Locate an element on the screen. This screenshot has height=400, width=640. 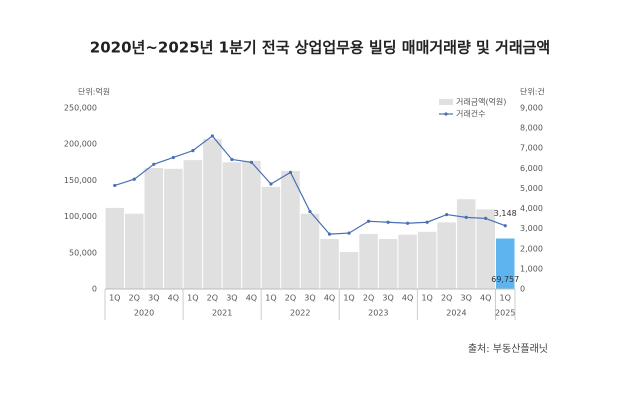
x-group-label: 2024 is located at coordinates (456, 313).